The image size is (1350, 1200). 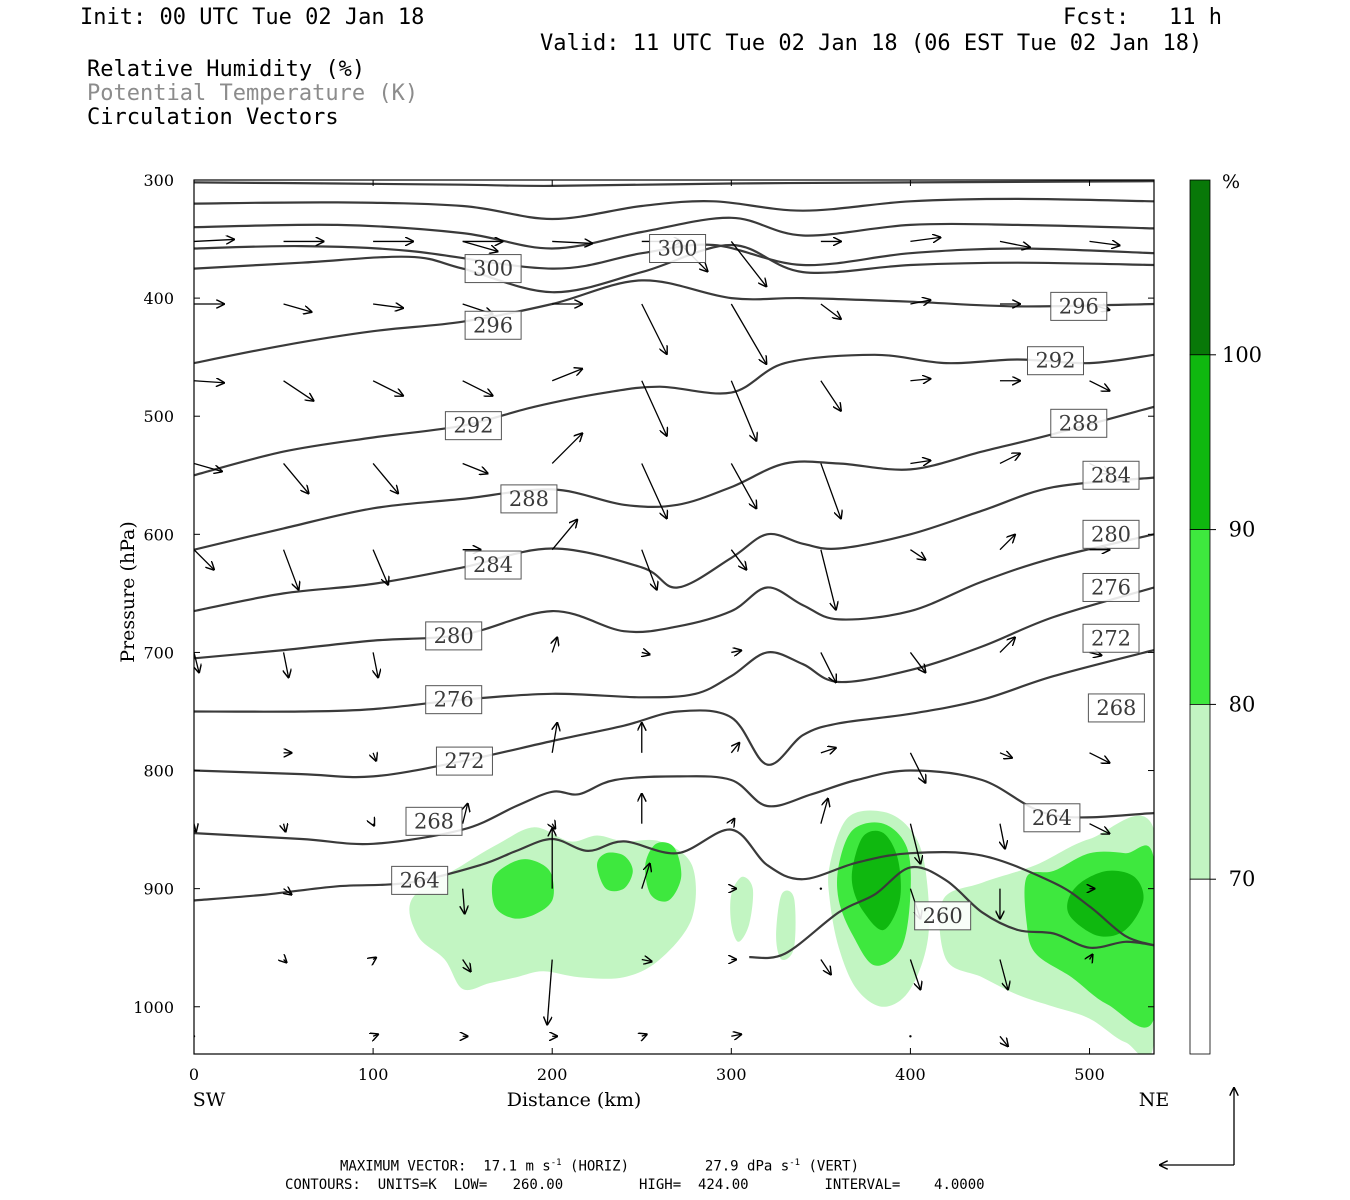 I want to click on x-axis-title: Distance (km), so click(x=574, y=1100).